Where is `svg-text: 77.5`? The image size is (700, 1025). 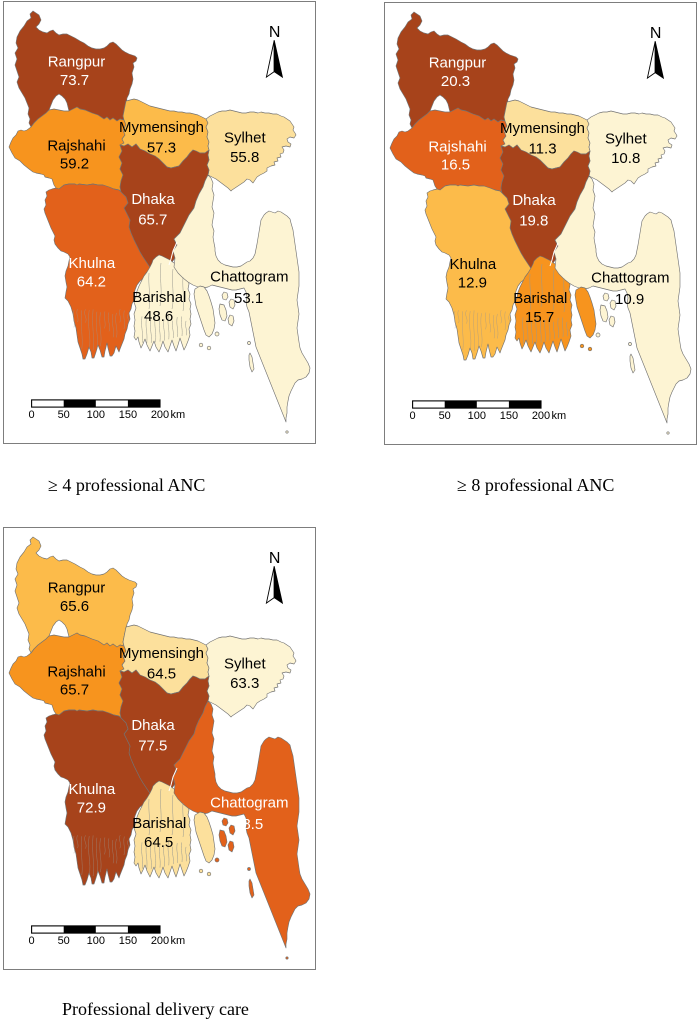
svg-text: 77.5 is located at coordinates (152, 745).